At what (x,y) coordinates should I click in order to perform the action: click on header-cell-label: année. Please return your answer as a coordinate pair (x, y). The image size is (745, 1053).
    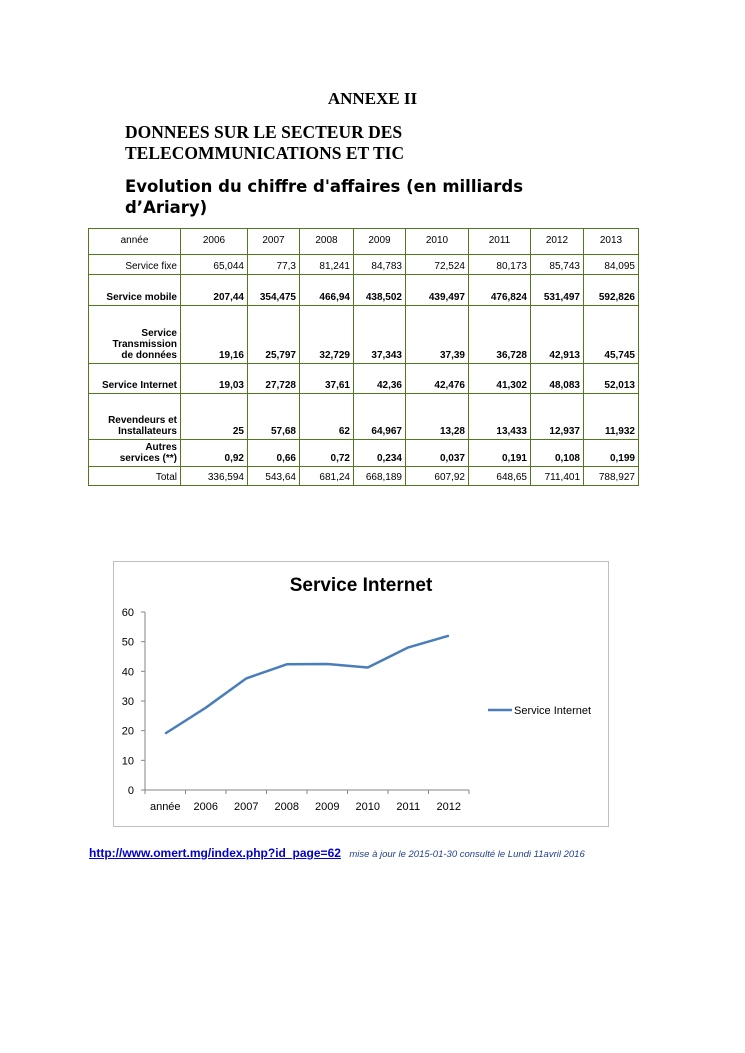
    Looking at the image, I should click on (134, 241).